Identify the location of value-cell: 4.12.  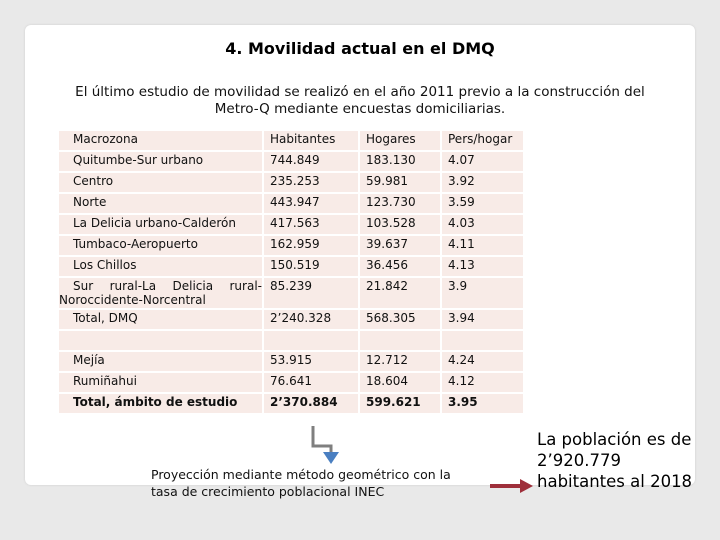
(482, 382).